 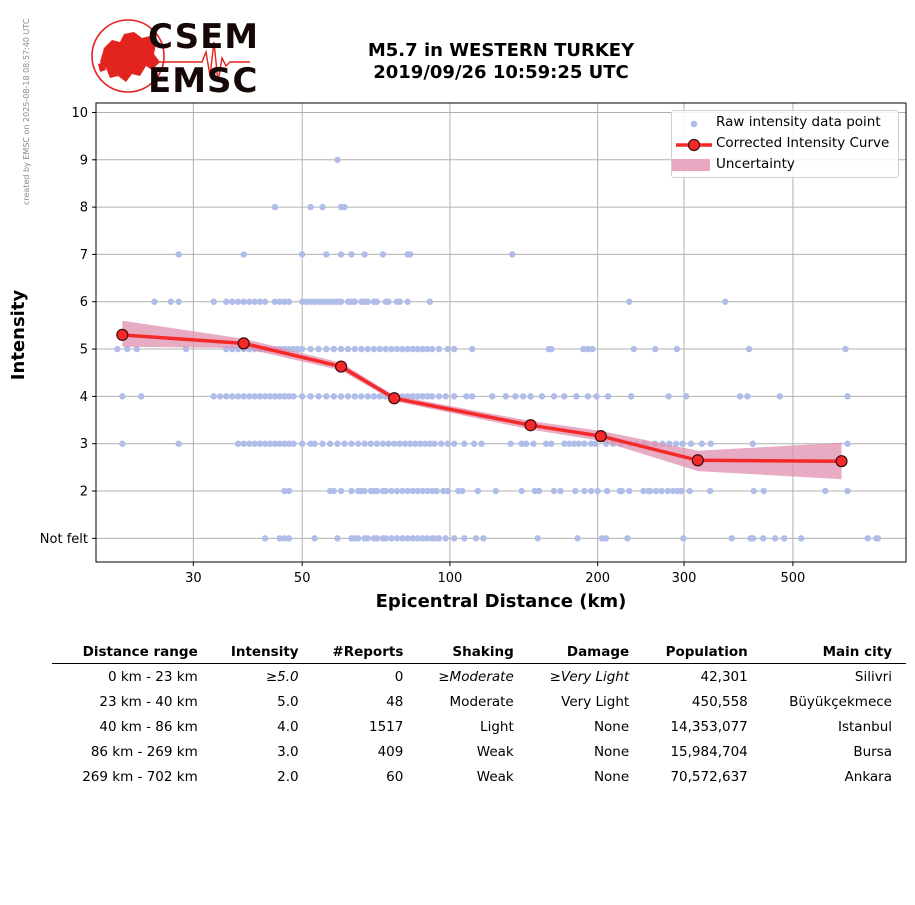 What do you see at coordinates (833, 652) in the screenshot?
I see `table-header-cell: Main city` at bounding box center [833, 652].